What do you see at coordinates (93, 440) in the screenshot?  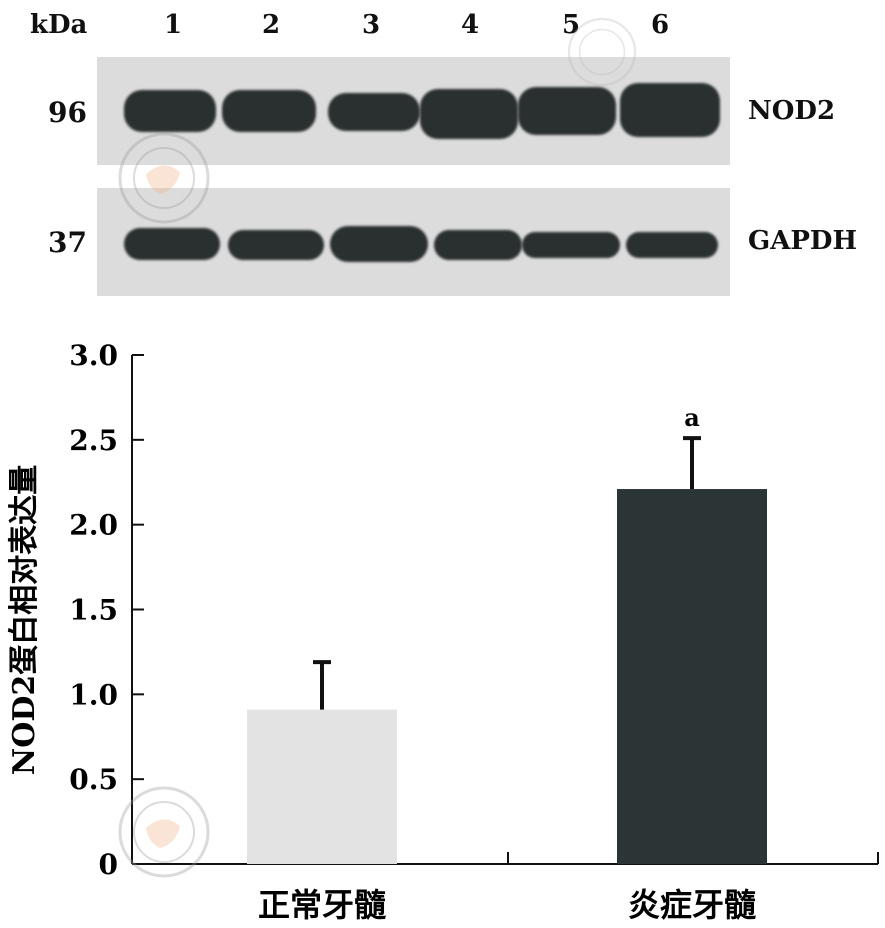 I see `y-tick-label: 2.5` at bounding box center [93, 440].